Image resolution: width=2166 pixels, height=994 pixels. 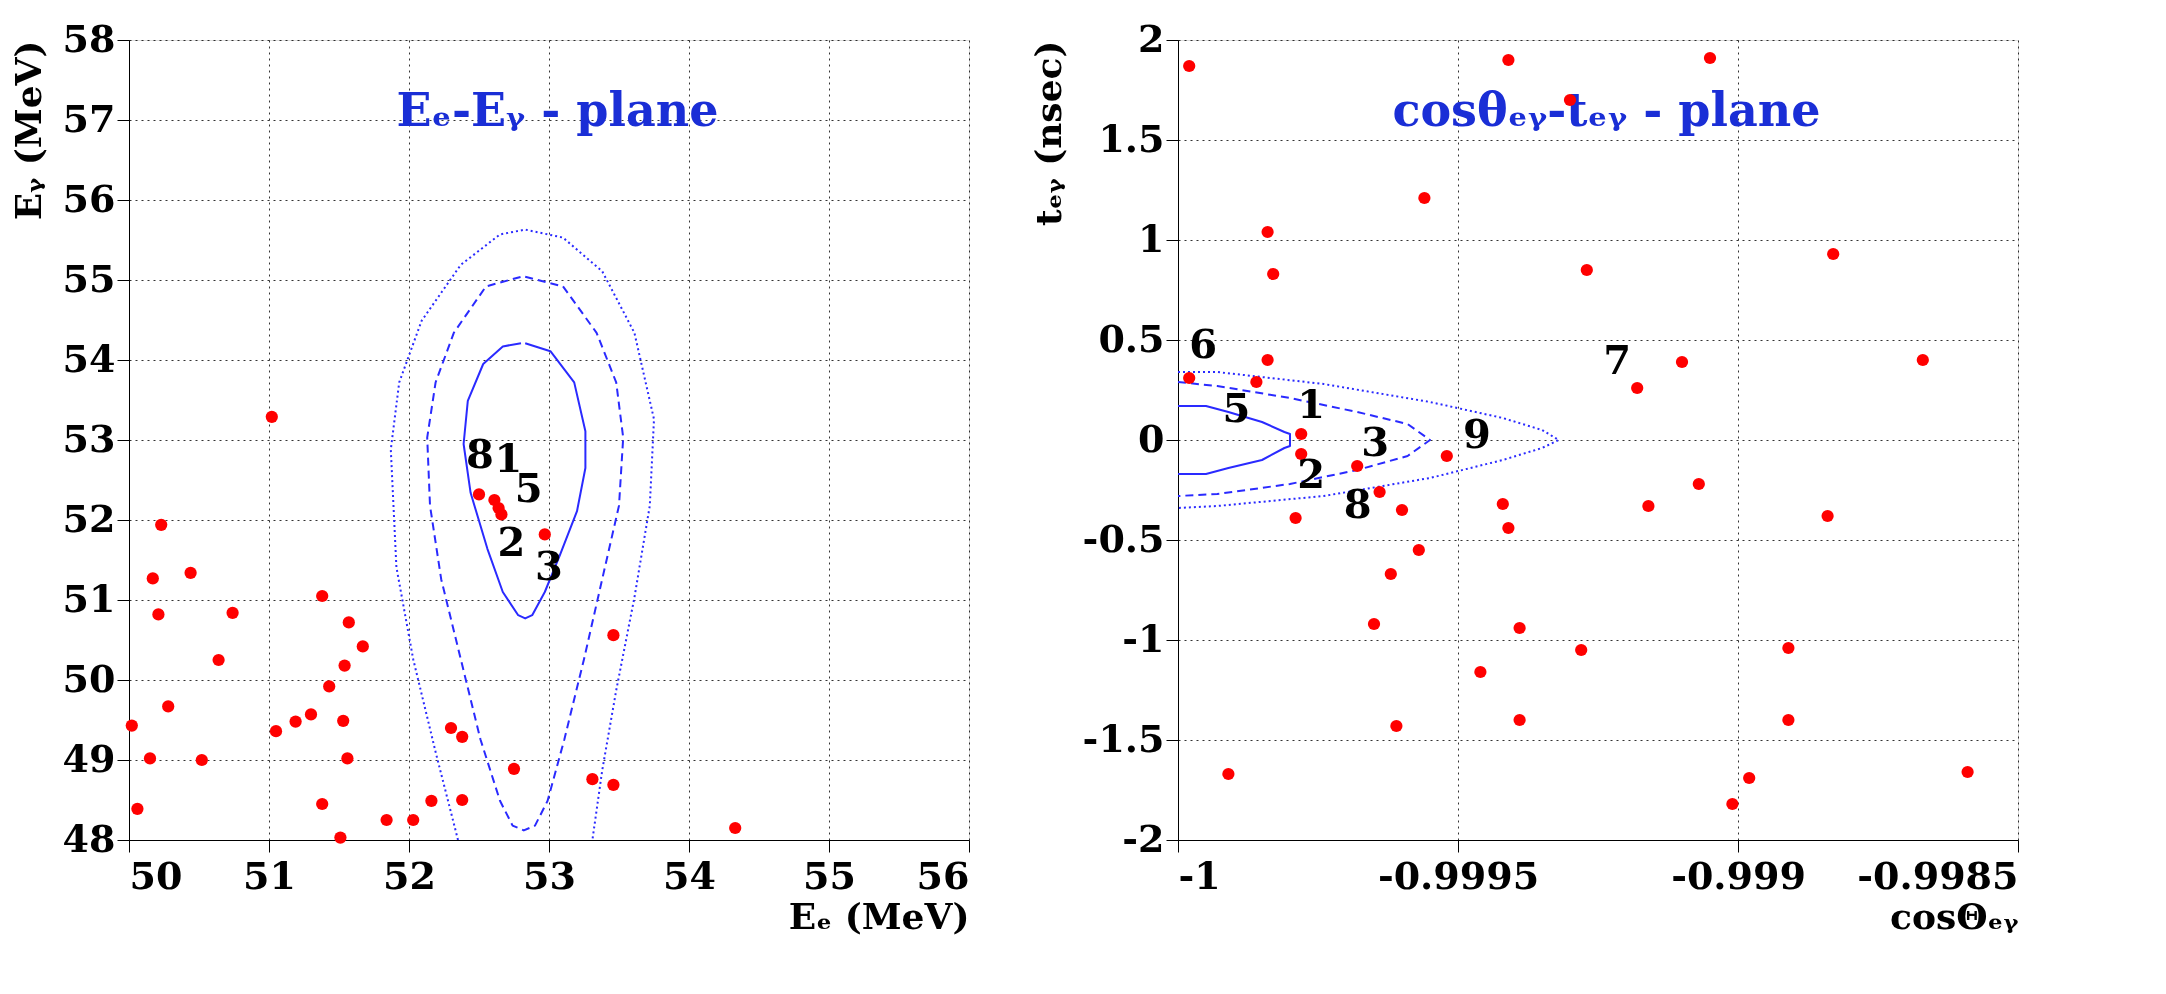 What do you see at coordinates (1476, 433) in the screenshot?
I see `annotation: 9` at bounding box center [1476, 433].